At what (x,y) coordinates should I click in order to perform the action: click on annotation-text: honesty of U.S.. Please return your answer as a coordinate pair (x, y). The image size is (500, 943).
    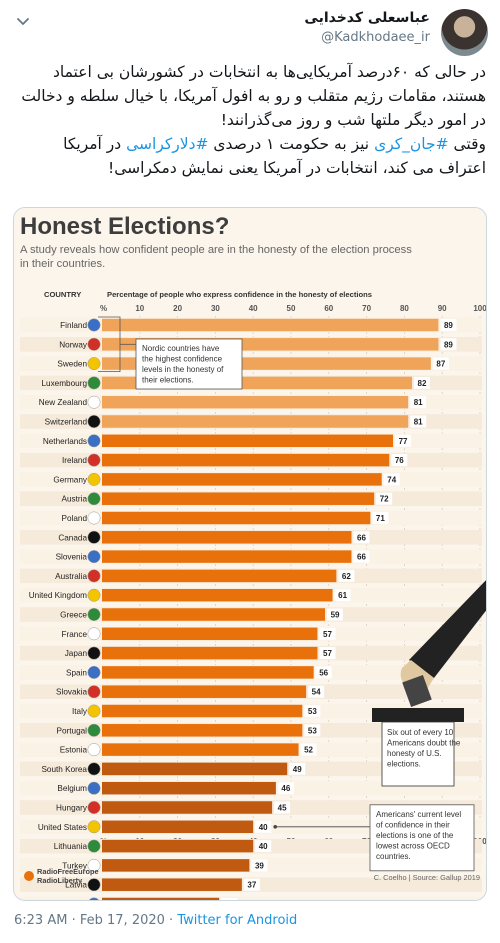
    Looking at the image, I should click on (414, 753).